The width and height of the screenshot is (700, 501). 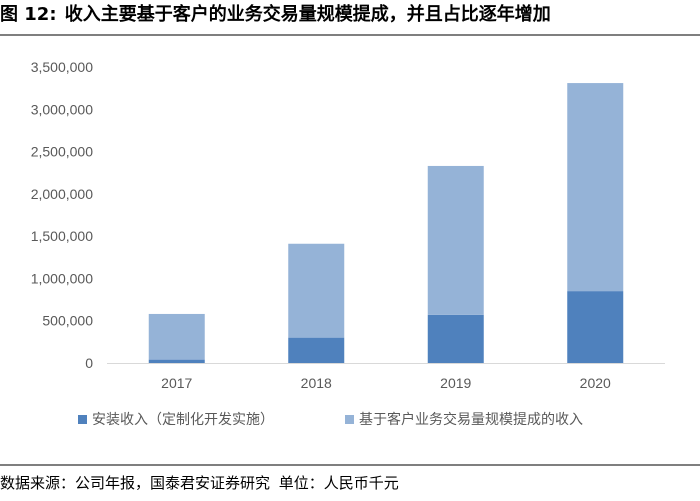 I want to click on legend-label: 安装收入（定制化开发实施）, so click(x=183, y=419).